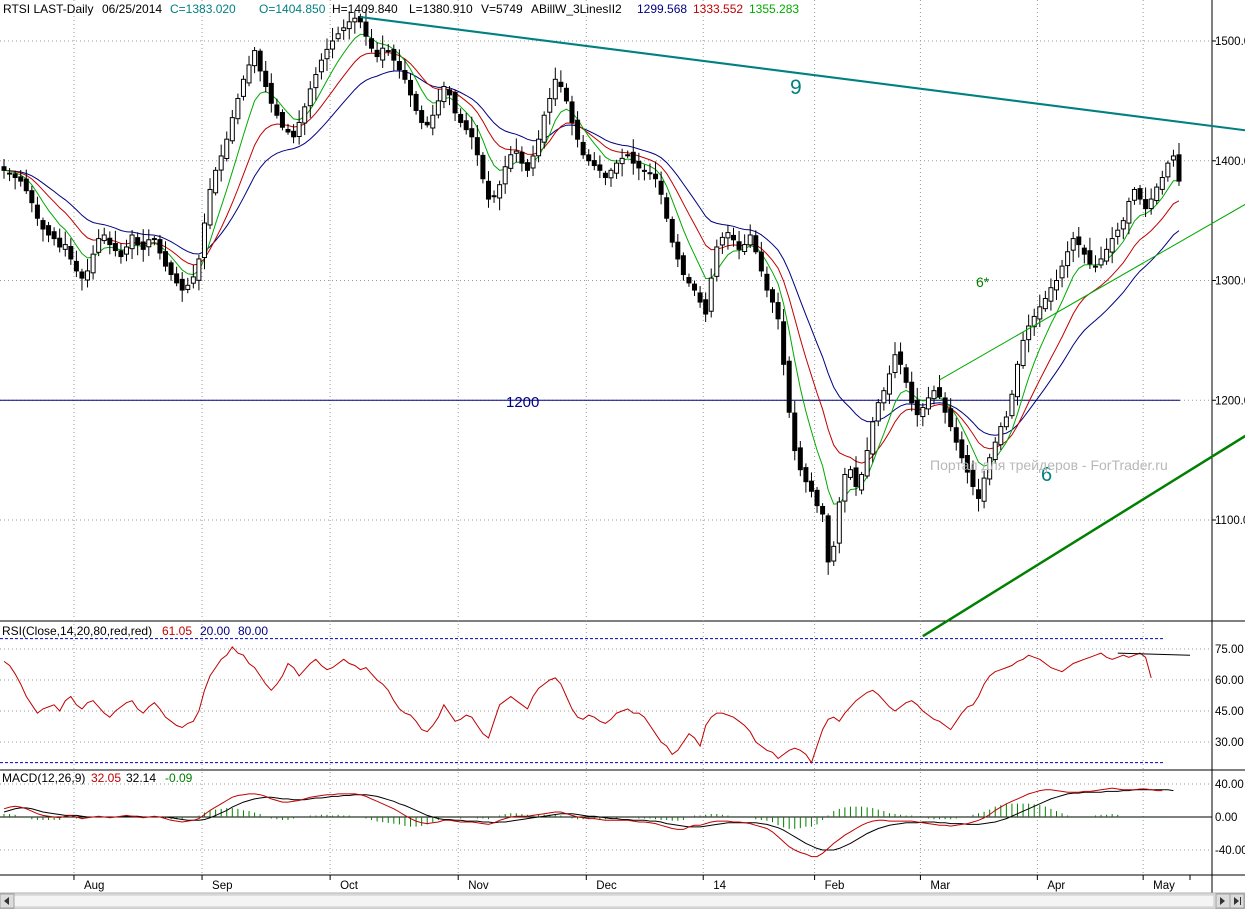 This screenshot has height=909, width=1245. What do you see at coordinates (478, 886) in the screenshot?
I see `month-label: Nov` at bounding box center [478, 886].